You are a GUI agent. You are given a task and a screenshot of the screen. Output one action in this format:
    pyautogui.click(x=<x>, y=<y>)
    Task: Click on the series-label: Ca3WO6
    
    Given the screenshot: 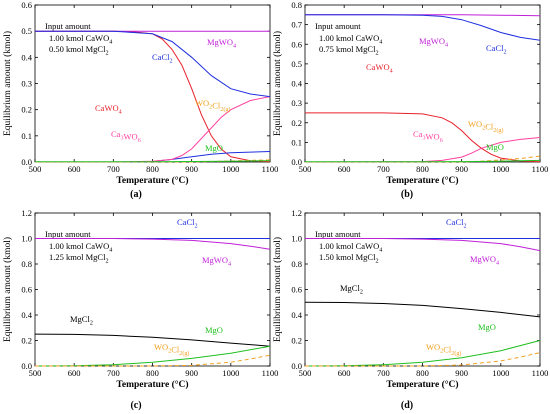 What is the action you would take?
    pyautogui.click(x=126, y=136)
    